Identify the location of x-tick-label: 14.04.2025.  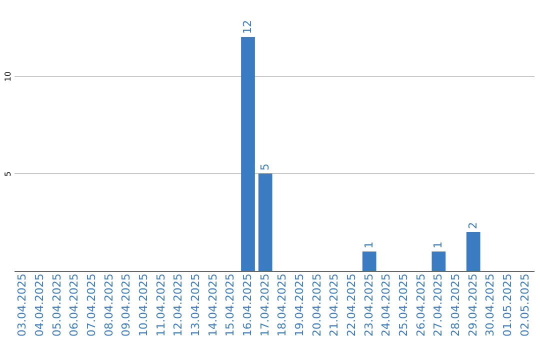
(213, 305).